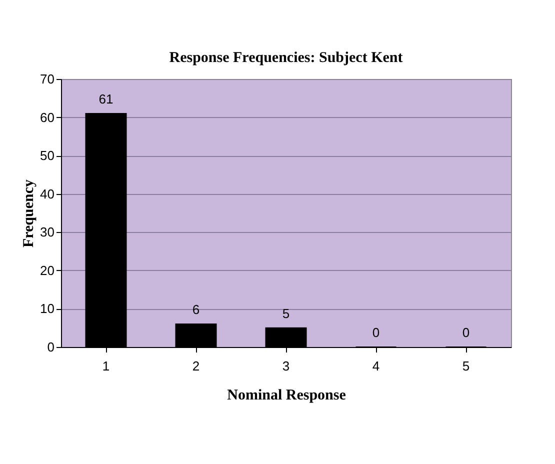 The width and height of the screenshot is (555, 464). Describe the element at coordinates (47, 79) in the screenshot. I see `y-tick-label: 70` at that location.